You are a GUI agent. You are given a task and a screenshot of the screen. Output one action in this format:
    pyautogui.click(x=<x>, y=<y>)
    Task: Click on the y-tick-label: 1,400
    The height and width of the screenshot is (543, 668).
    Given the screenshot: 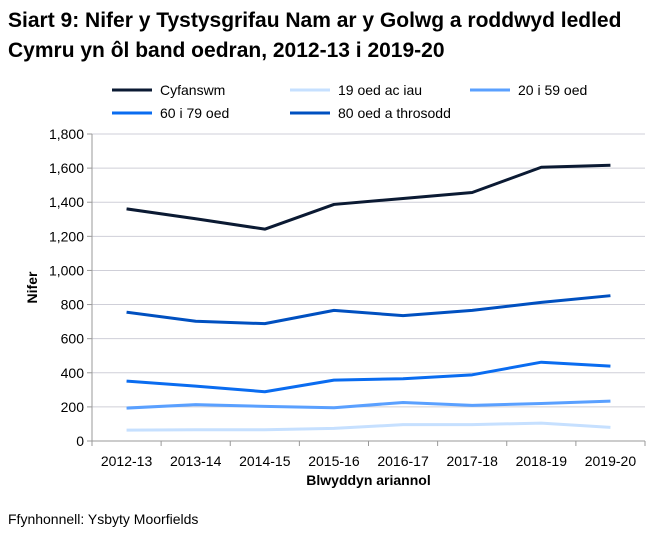 What is the action you would take?
    pyautogui.click(x=66, y=202)
    